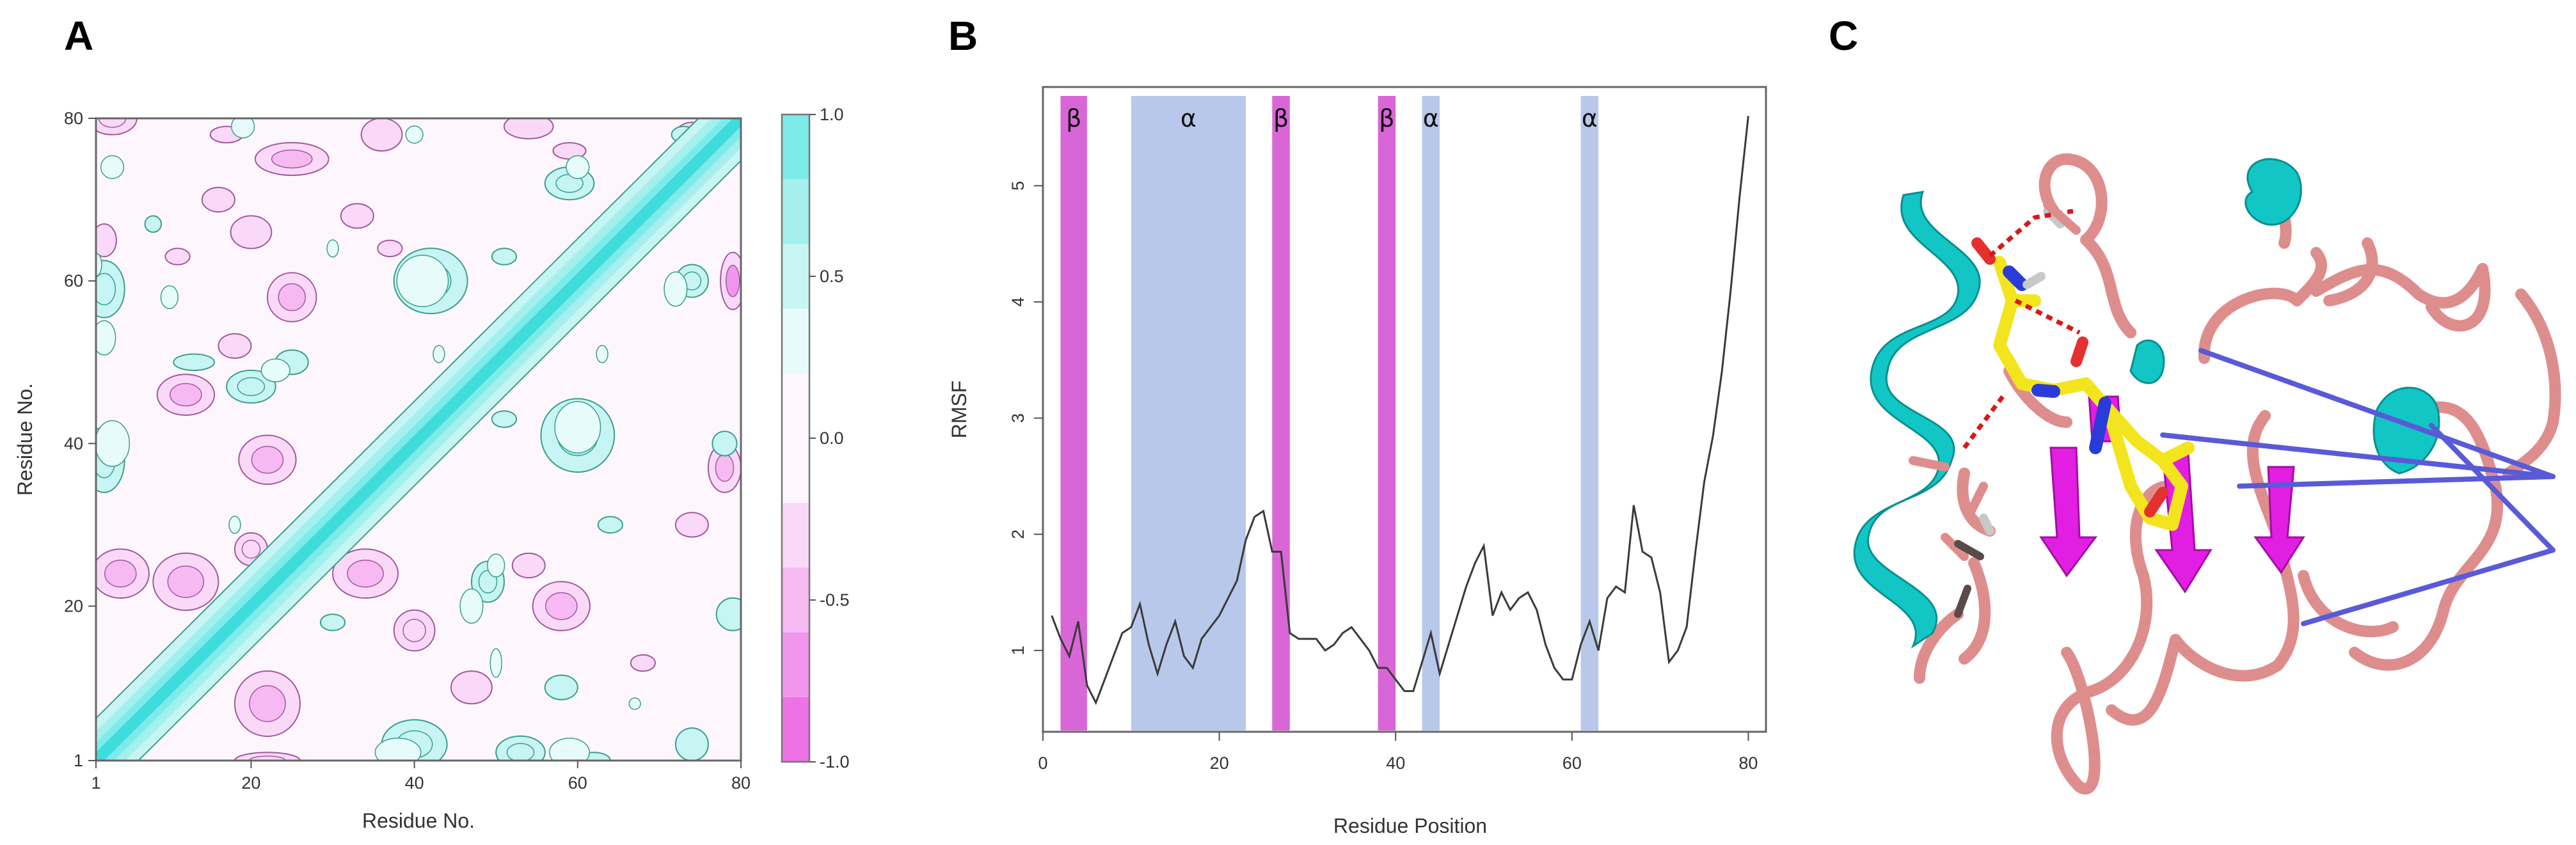 This screenshot has height=845, width=2576. Describe the element at coordinates (79, 760) in the screenshot. I see `heatmap-y-tick-label-0: 1` at that location.